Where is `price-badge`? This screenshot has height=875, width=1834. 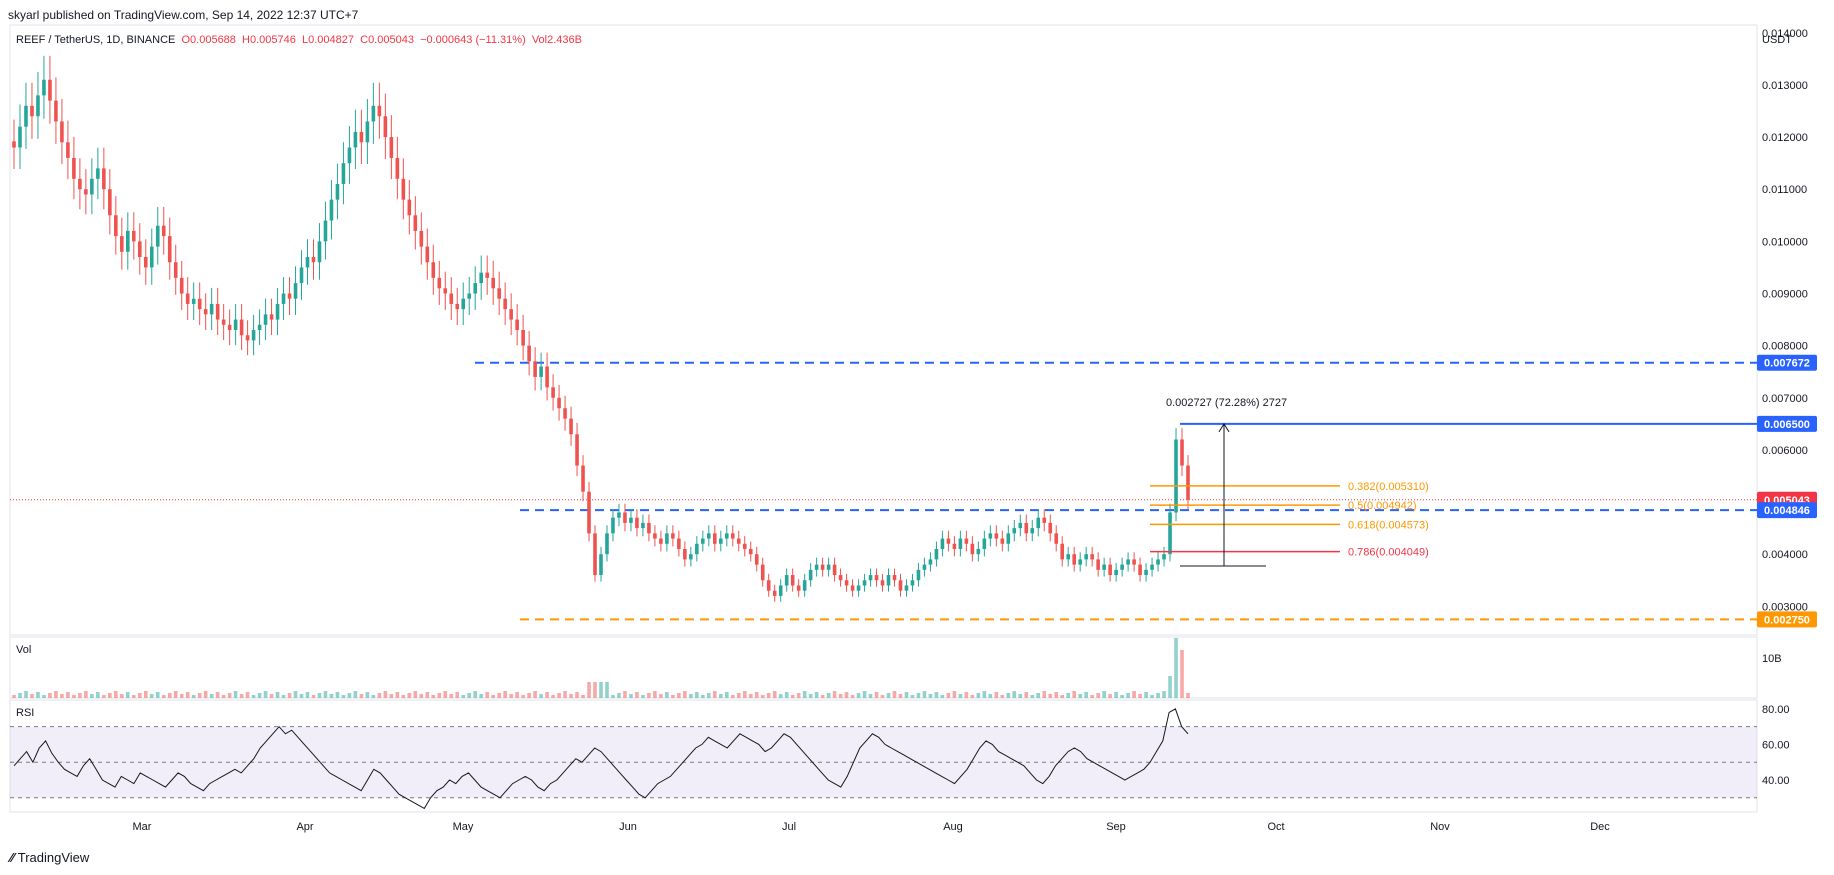
price-badge is located at coordinates (1787, 510).